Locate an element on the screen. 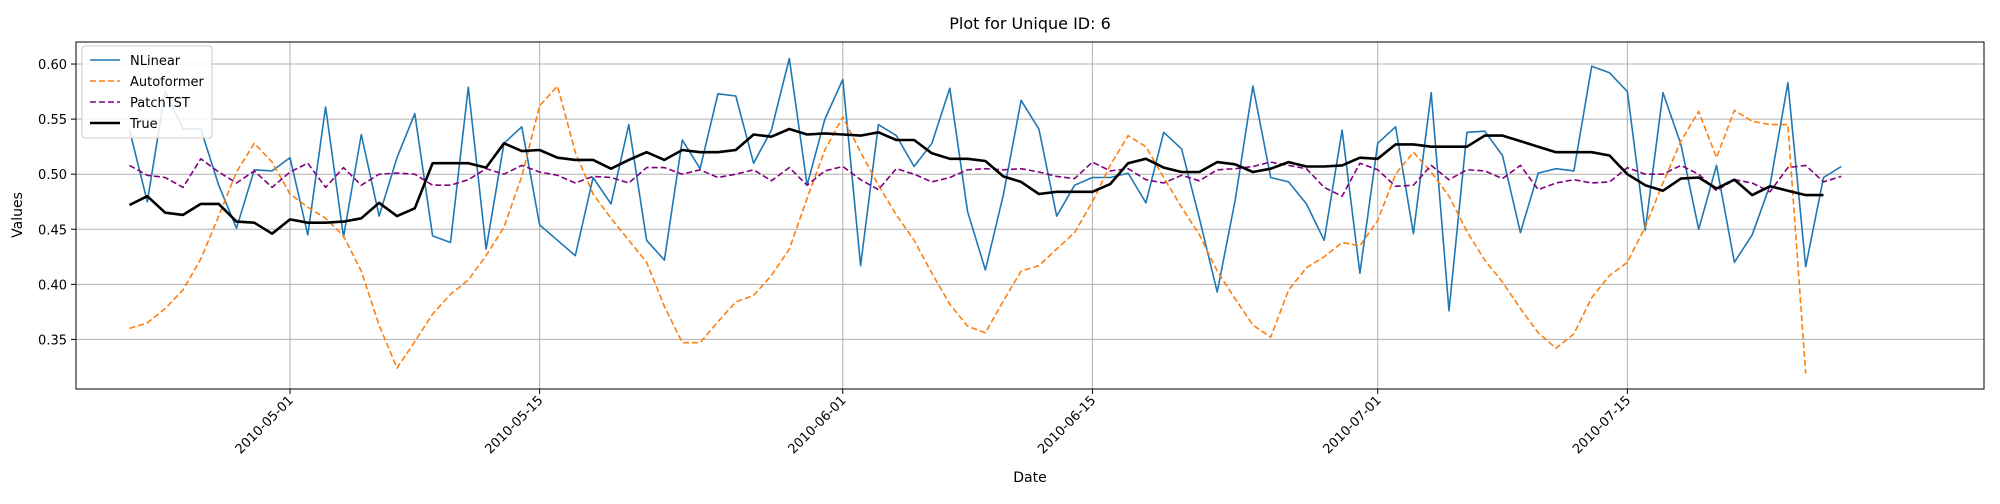  y-tick-label: 0.55 is located at coordinates (52, 120).